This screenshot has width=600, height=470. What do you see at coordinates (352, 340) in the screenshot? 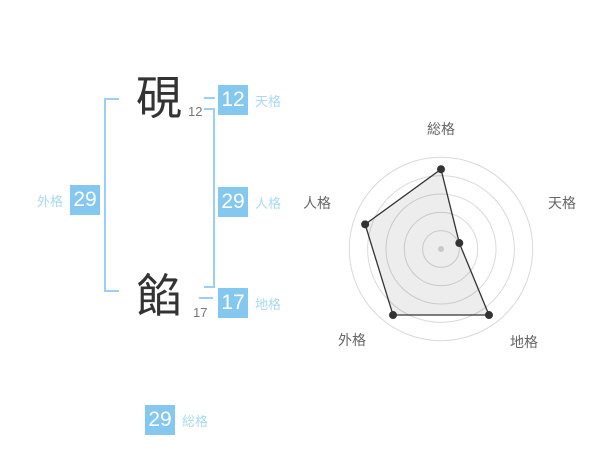
I see `radar-axis-label-gaikaku: 外格` at bounding box center [352, 340].